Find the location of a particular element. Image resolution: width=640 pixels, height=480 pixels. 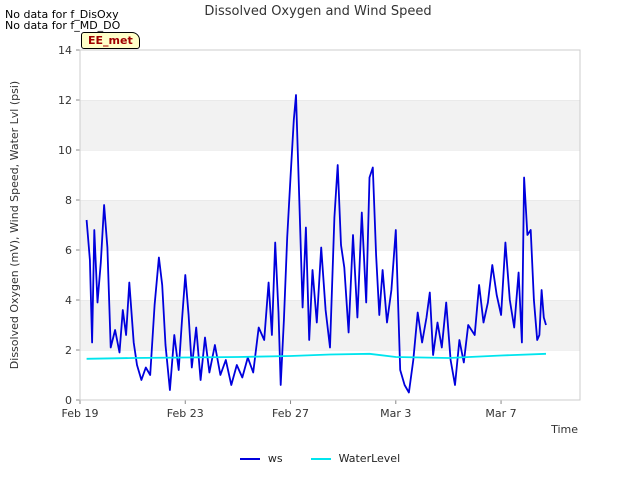

y-tick-label: 2 is located at coordinates (68, 350).